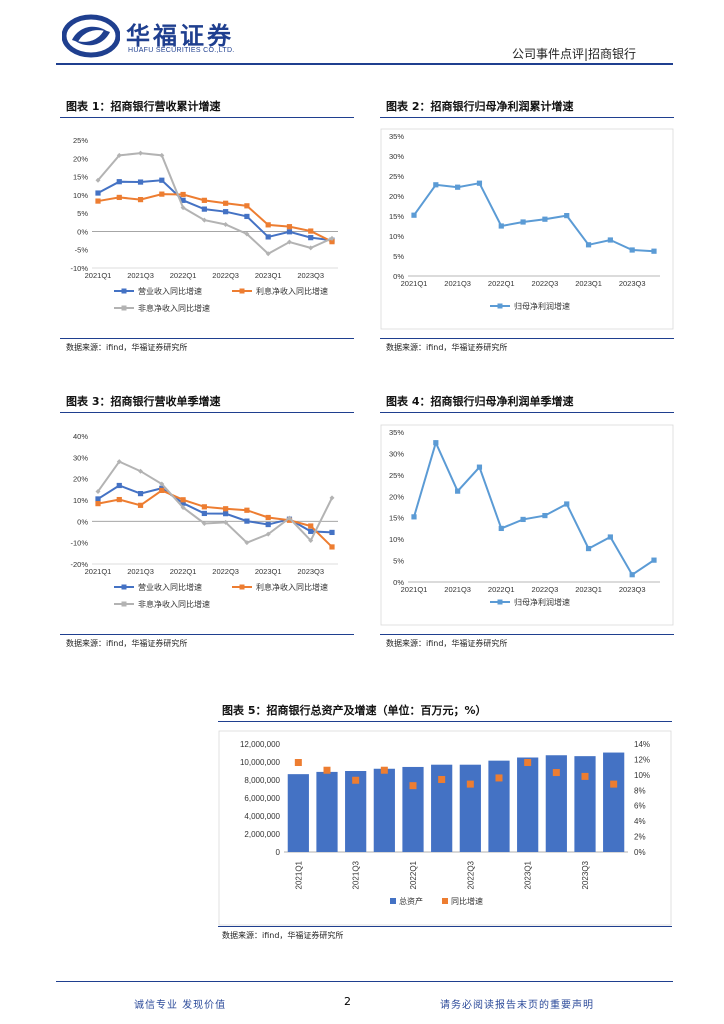 The image size is (724, 1024). What do you see at coordinates (91, 36) in the screenshot?
I see `logo-icon` at bounding box center [91, 36].